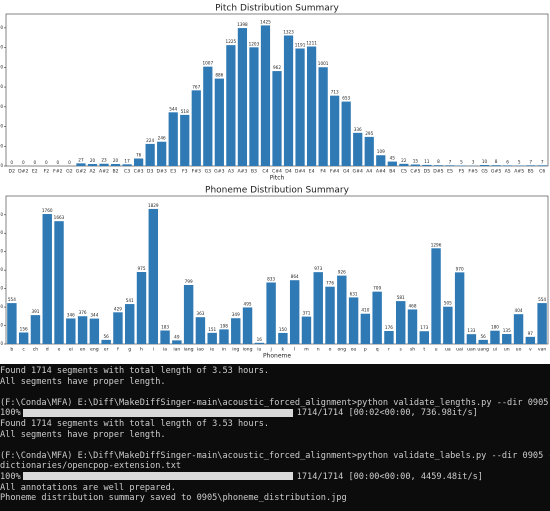 Image resolution: width=550 pixels, height=511 pixels. Describe the element at coordinates (277, 67) in the screenshot. I see `value-label: 962` at that location.